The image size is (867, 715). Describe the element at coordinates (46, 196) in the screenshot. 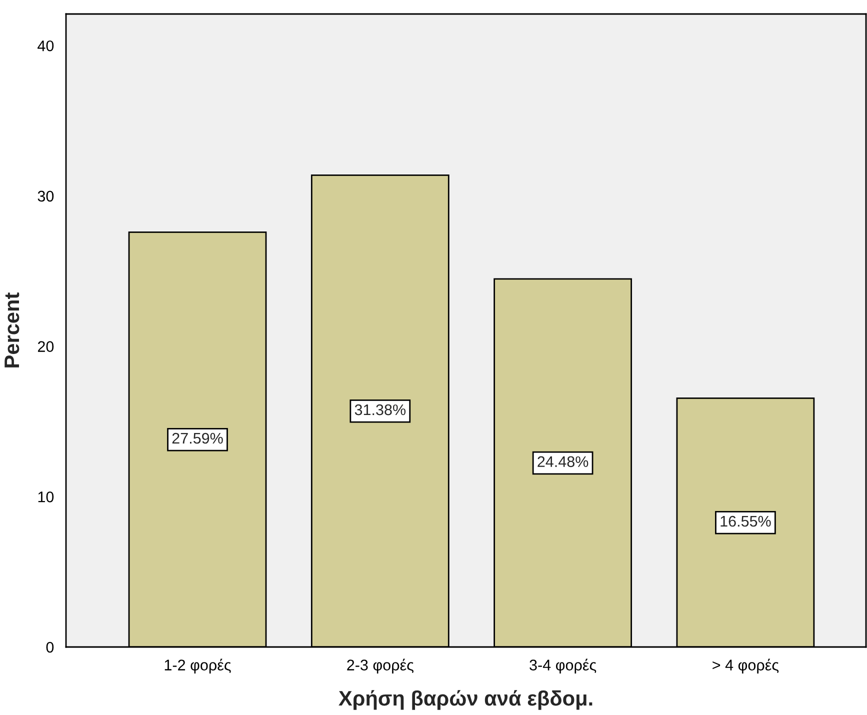

I see `y-tick-label: 30` at that location.